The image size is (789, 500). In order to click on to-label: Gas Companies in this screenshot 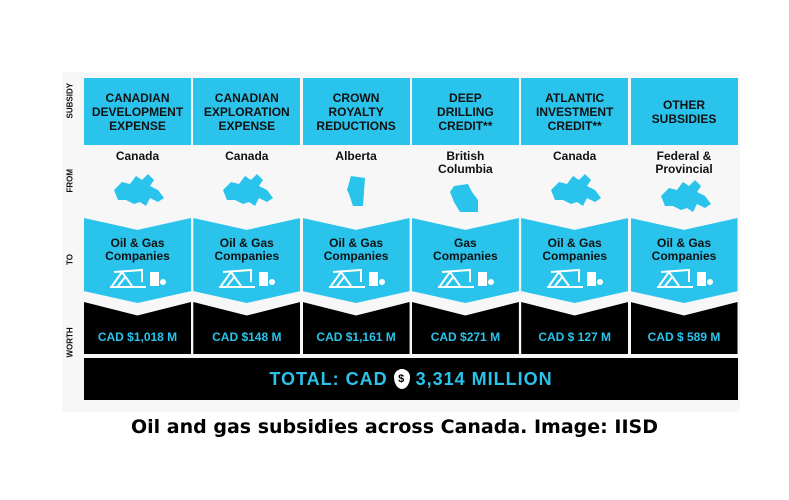, I will do `click(465, 249)`.